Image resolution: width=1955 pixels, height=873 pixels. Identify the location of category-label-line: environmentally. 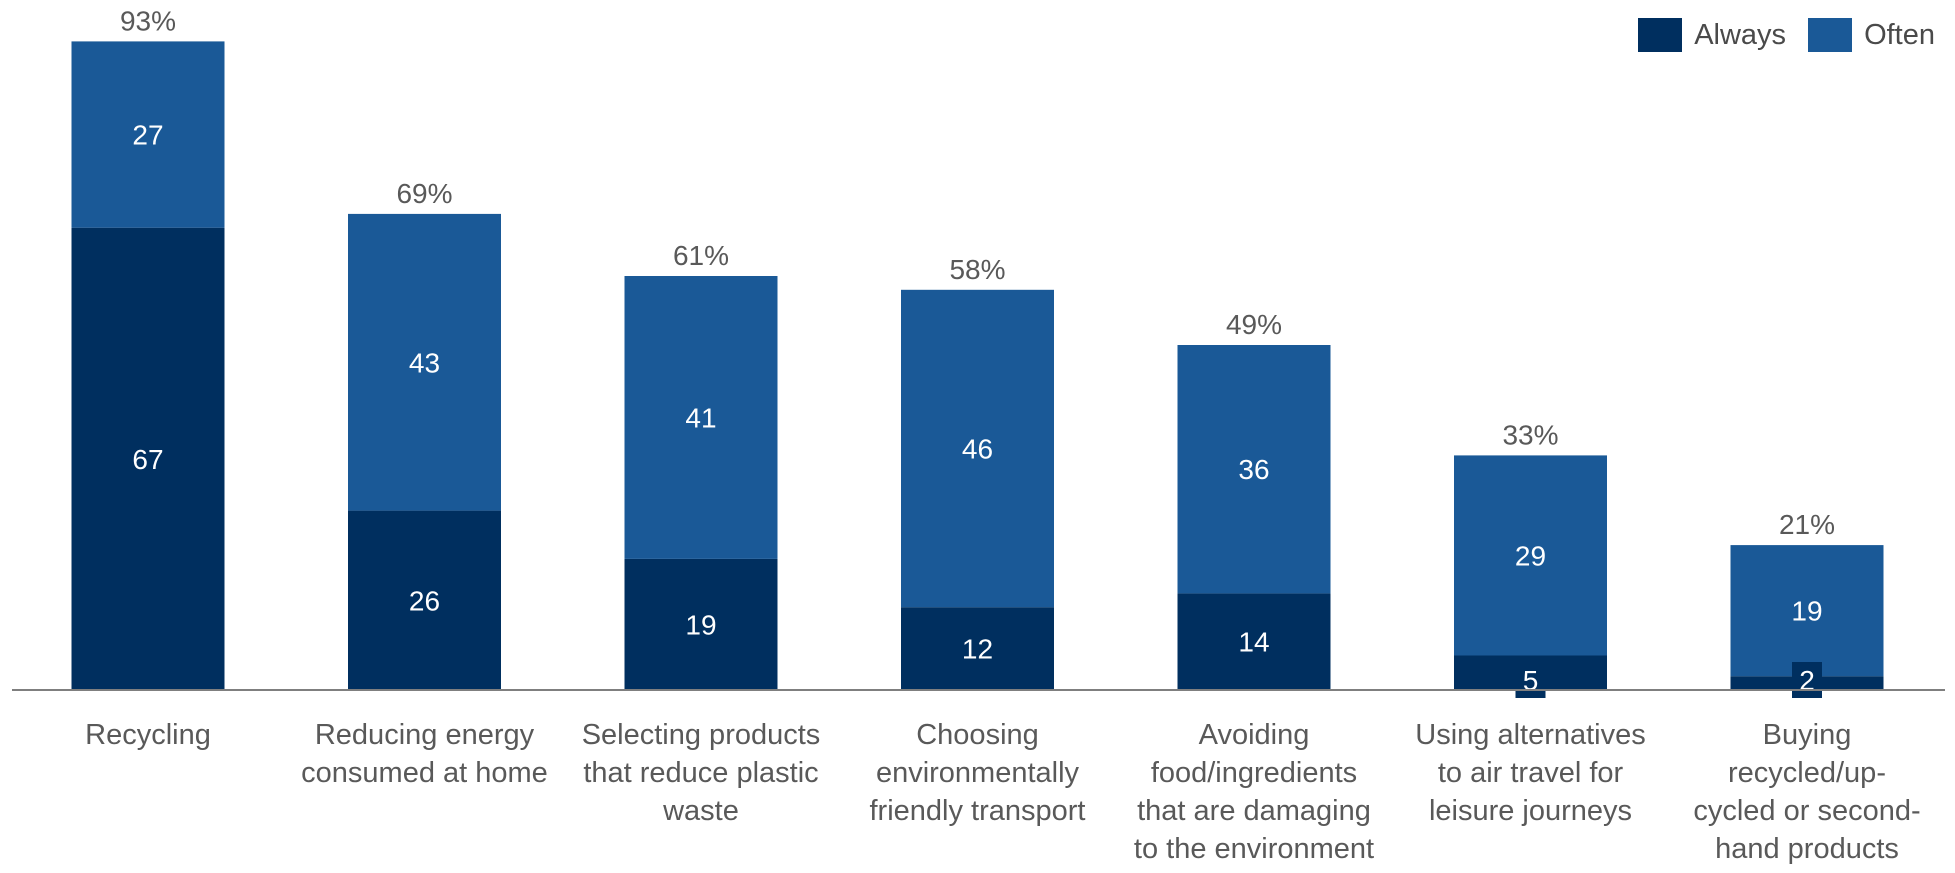
(978, 773).